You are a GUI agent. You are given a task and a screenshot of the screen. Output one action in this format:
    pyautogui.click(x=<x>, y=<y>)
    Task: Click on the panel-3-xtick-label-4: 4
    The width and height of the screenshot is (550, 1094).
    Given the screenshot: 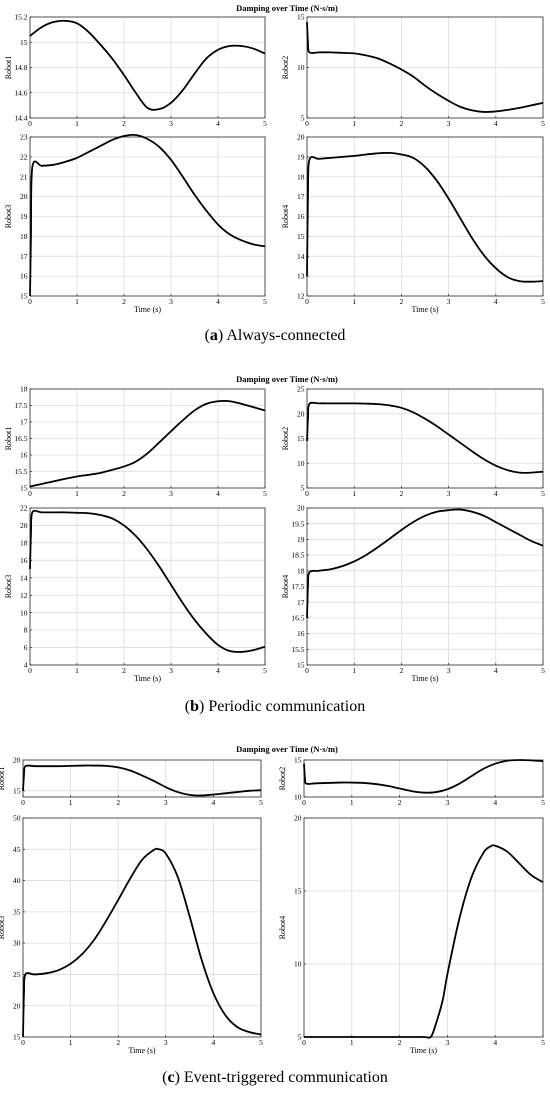 What is the action you would take?
    pyautogui.click(x=496, y=301)
    